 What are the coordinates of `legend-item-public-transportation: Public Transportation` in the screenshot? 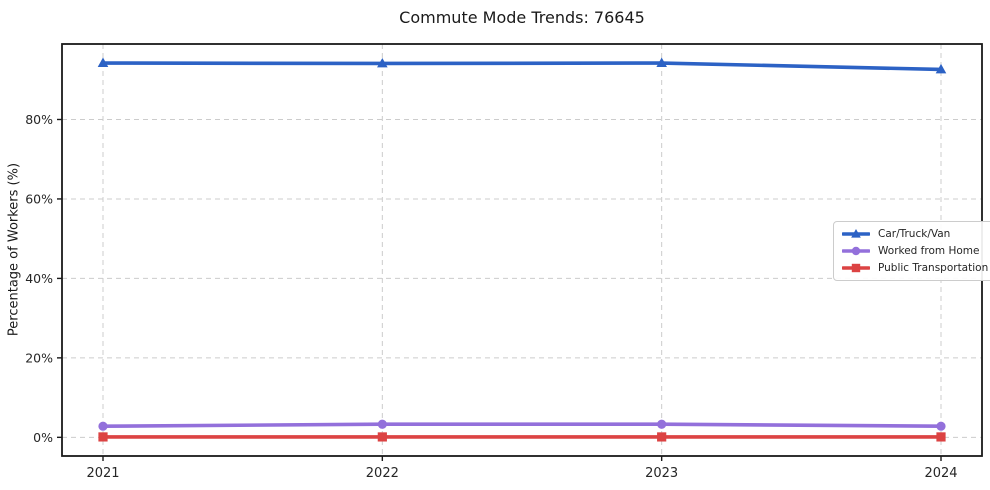 It's located at (915, 268).